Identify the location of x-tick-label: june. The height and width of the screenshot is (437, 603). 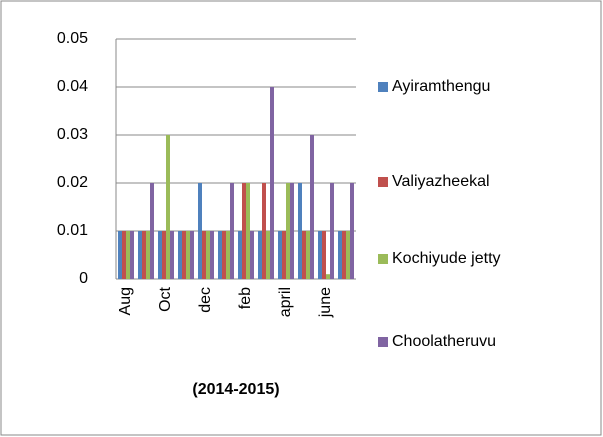
(325, 302).